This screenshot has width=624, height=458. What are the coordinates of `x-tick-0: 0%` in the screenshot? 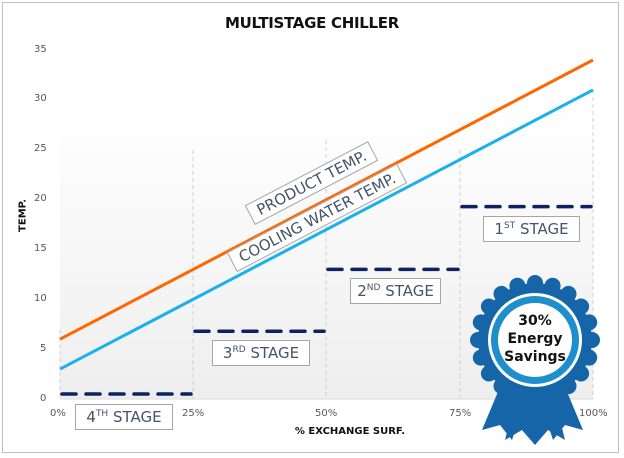 It's located at (58, 413).